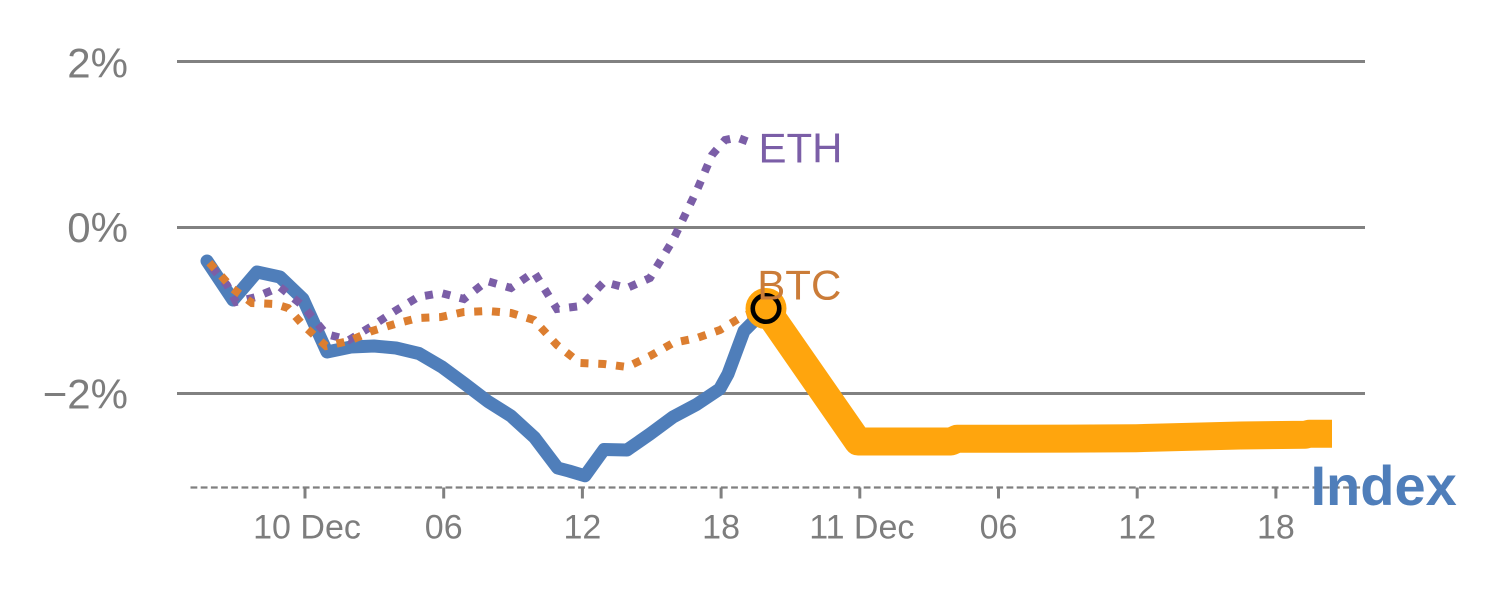 Image resolution: width=1500 pixels, height=605 pixels. Describe the element at coordinates (307, 528) in the screenshot. I see `svg-text: 10 Dec` at that location.